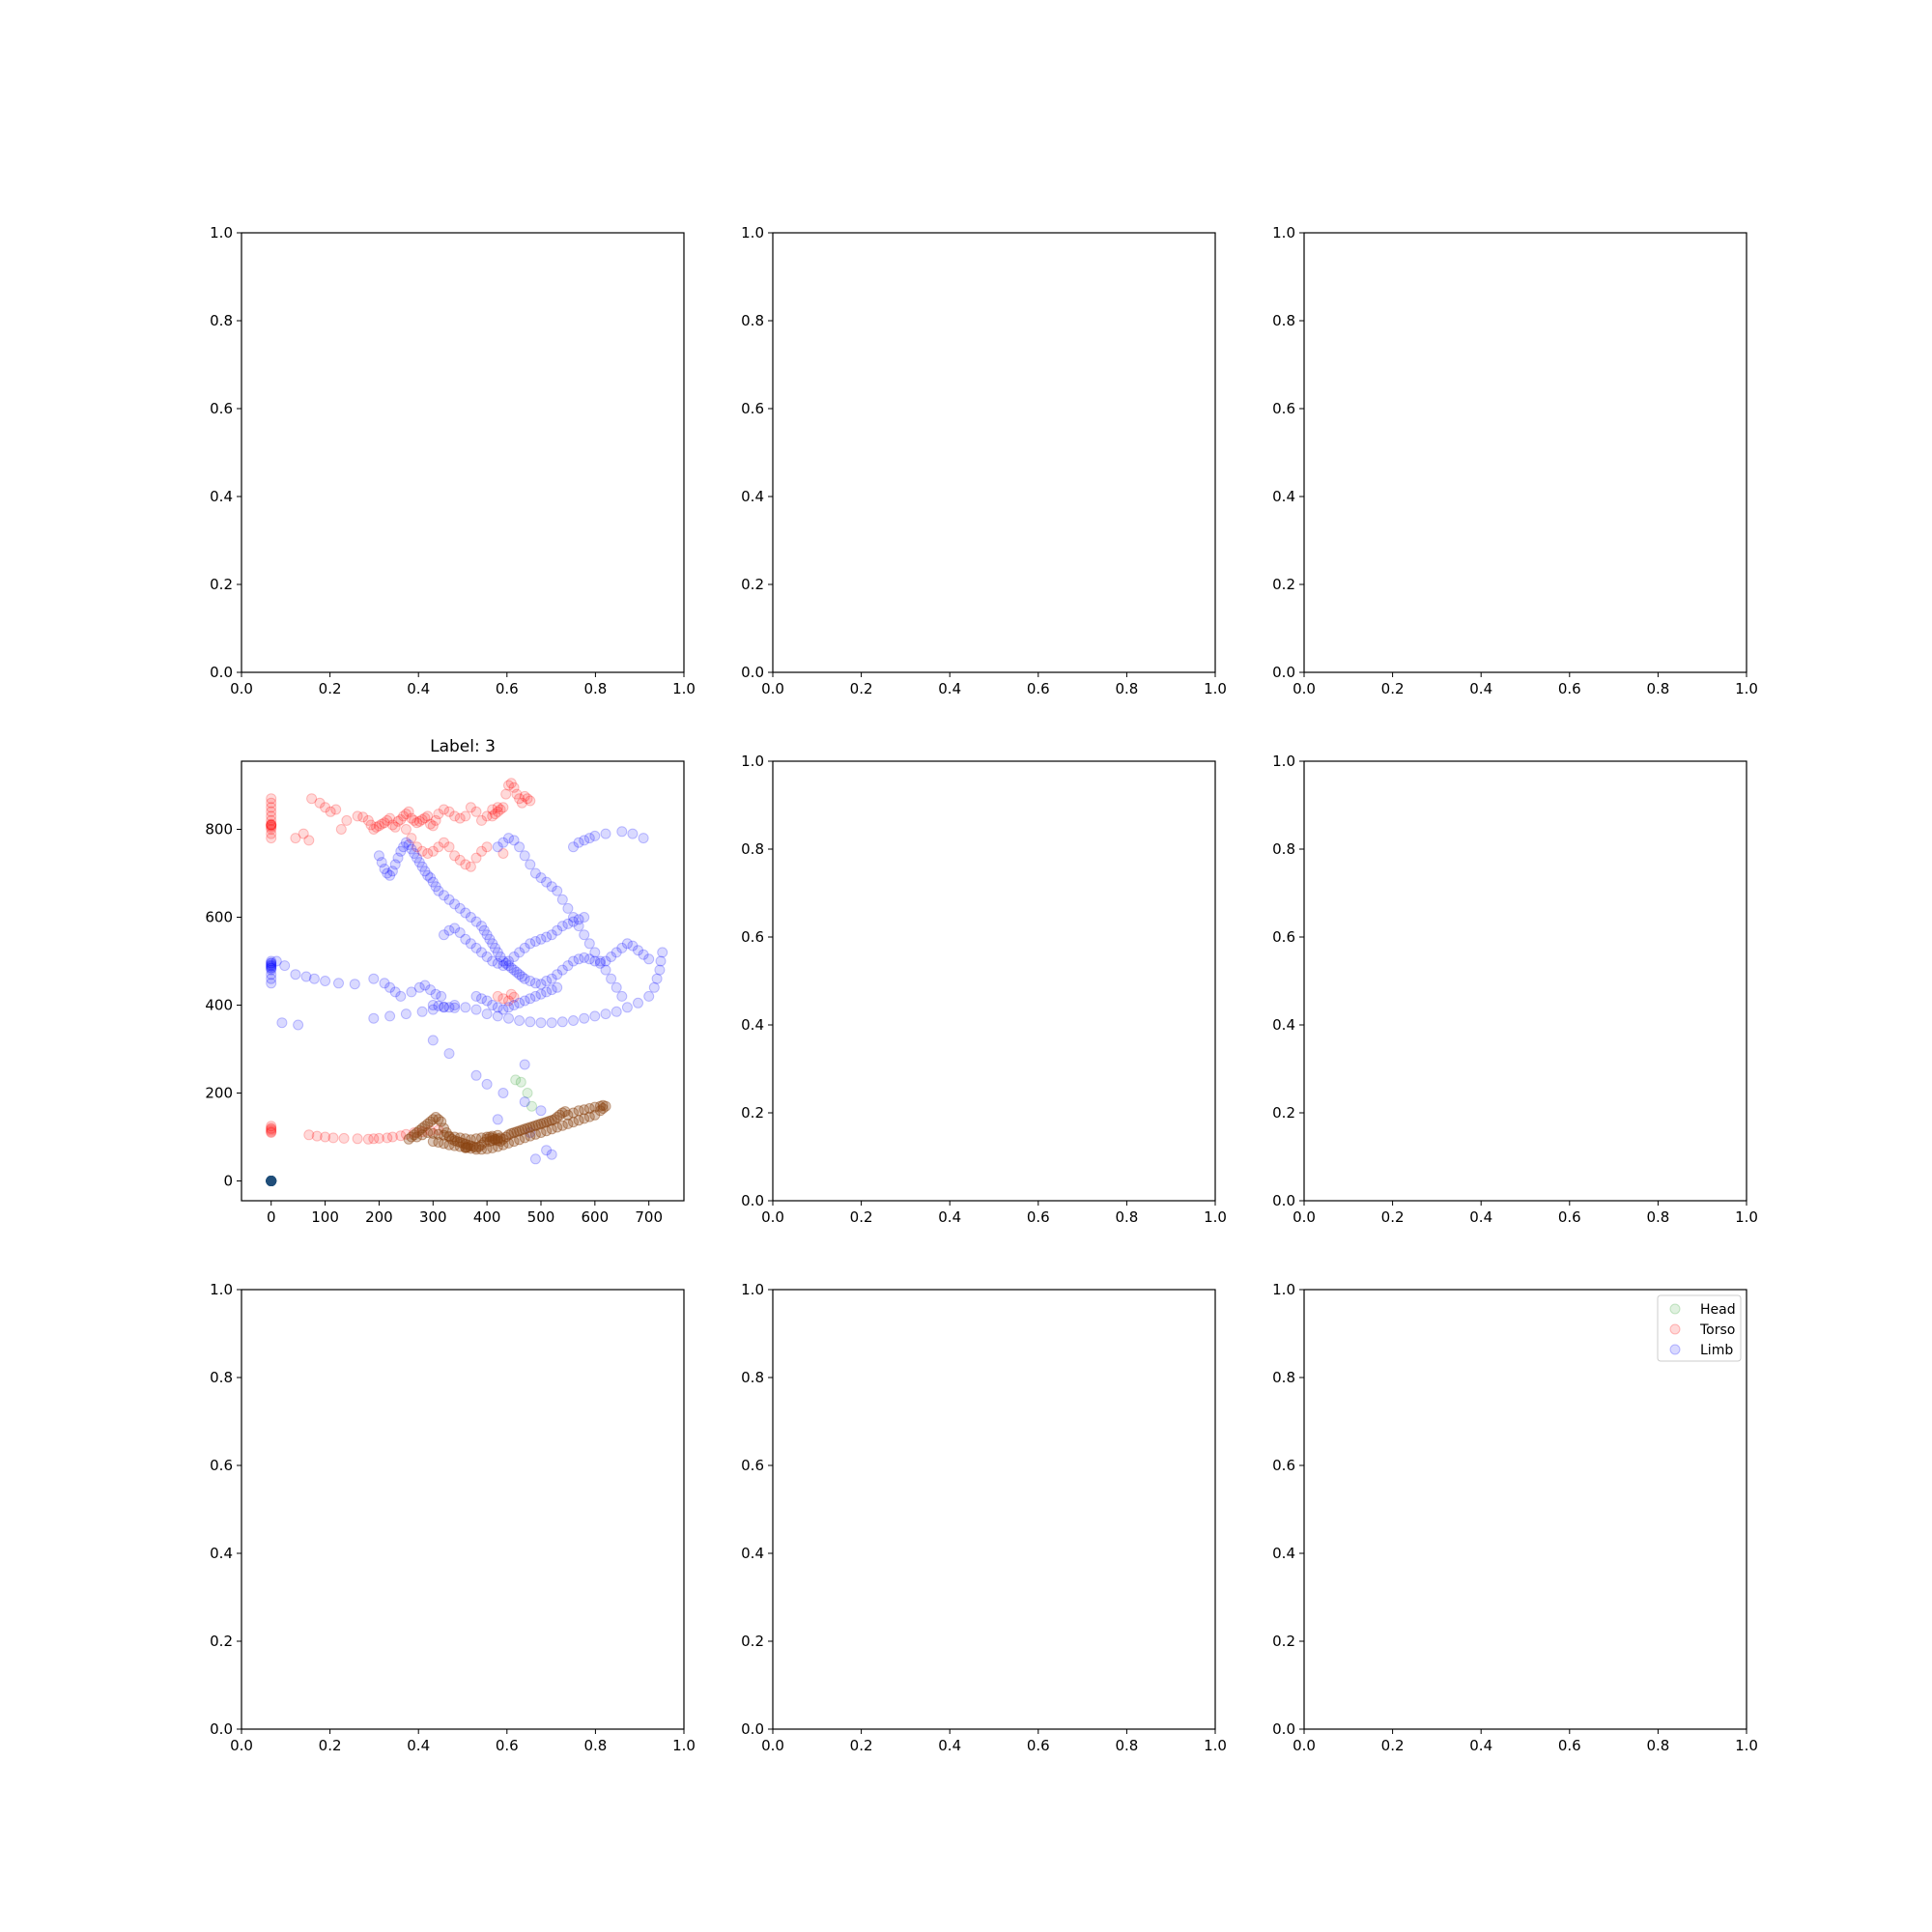  What do you see at coordinates (1283, 1729) in the screenshot?
I see `y-tick-label: 0.0` at bounding box center [1283, 1729].